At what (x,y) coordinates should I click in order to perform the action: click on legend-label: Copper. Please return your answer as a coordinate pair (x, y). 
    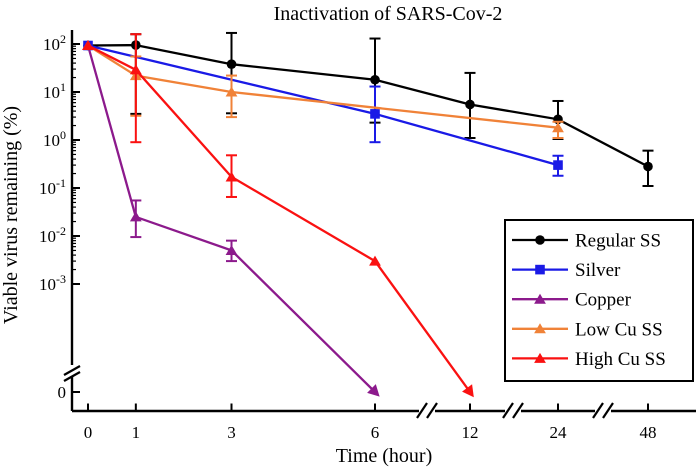
    Looking at the image, I should click on (603, 300).